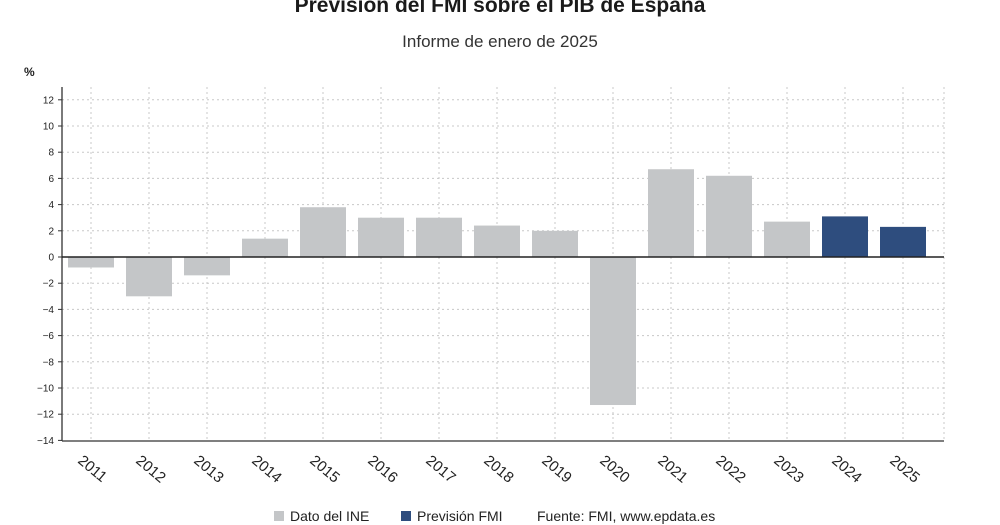  Describe the element at coordinates (788, 469) in the screenshot. I see `x-tick-label: 2023` at that location.